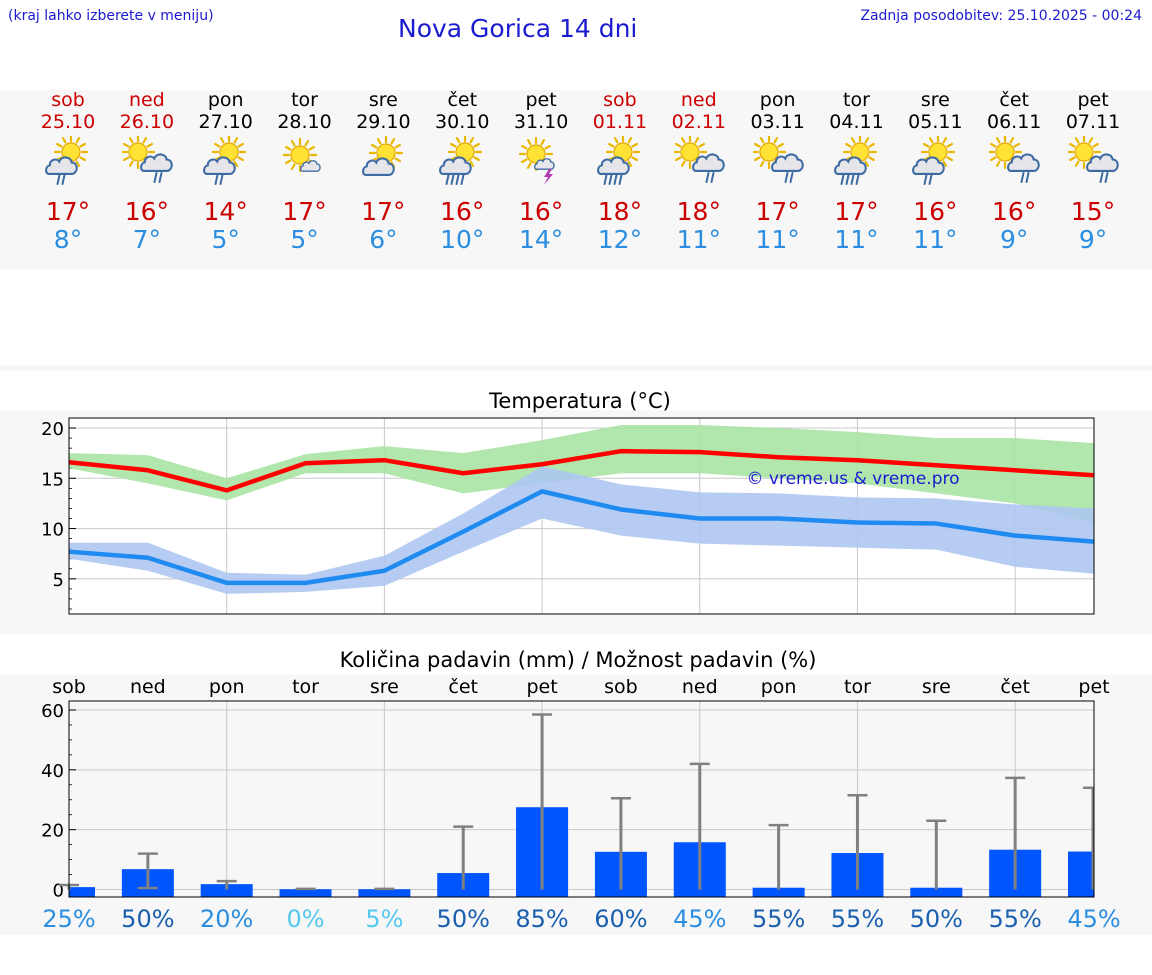 Image resolution: width=1152 pixels, height=975 pixels. What do you see at coordinates (226, 919) in the screenshot?
I see `precip-probability: 20%` at bounding box center [226, 919].